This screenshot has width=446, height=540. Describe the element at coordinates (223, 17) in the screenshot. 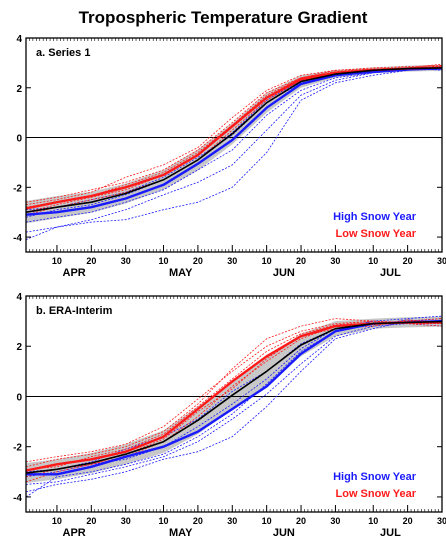

I see `figure-title: Tropospheric Temperature Gradient` at that location.